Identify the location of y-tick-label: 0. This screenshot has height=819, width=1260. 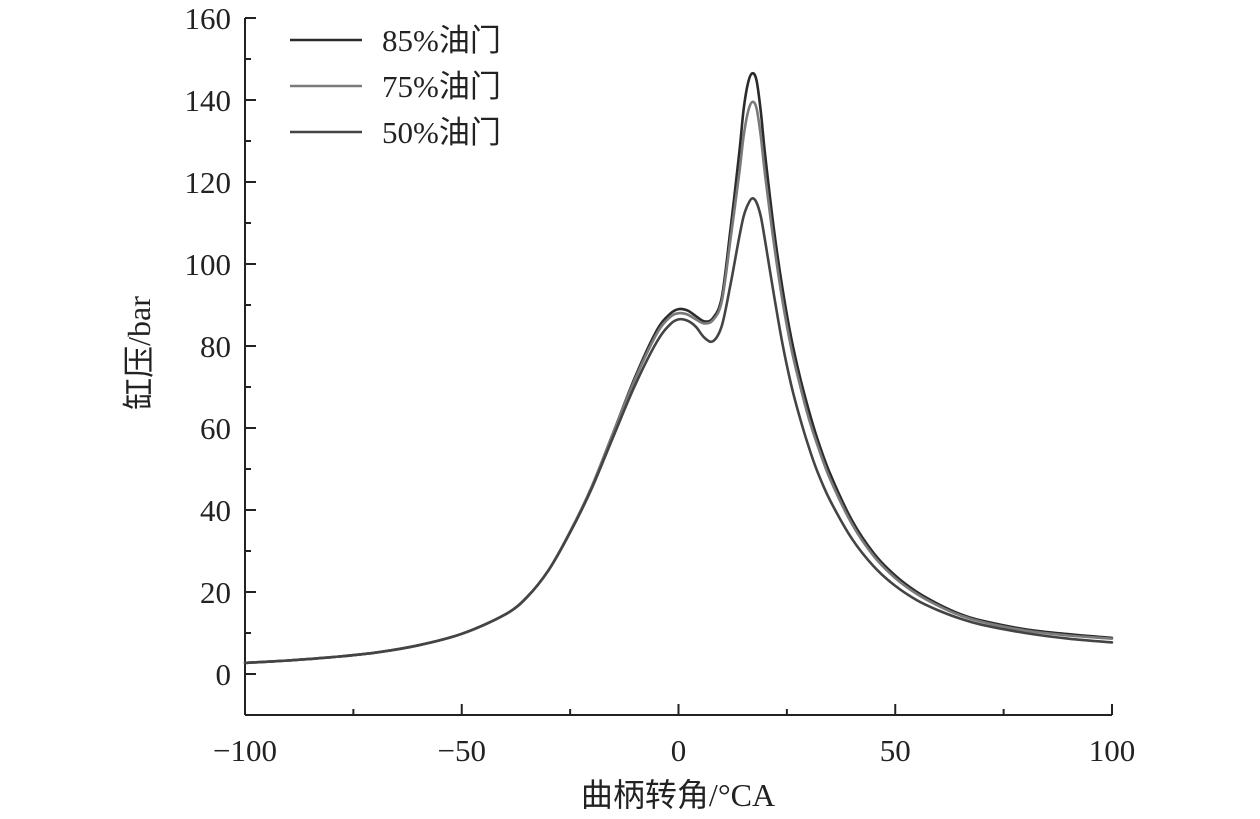
(224, 674).